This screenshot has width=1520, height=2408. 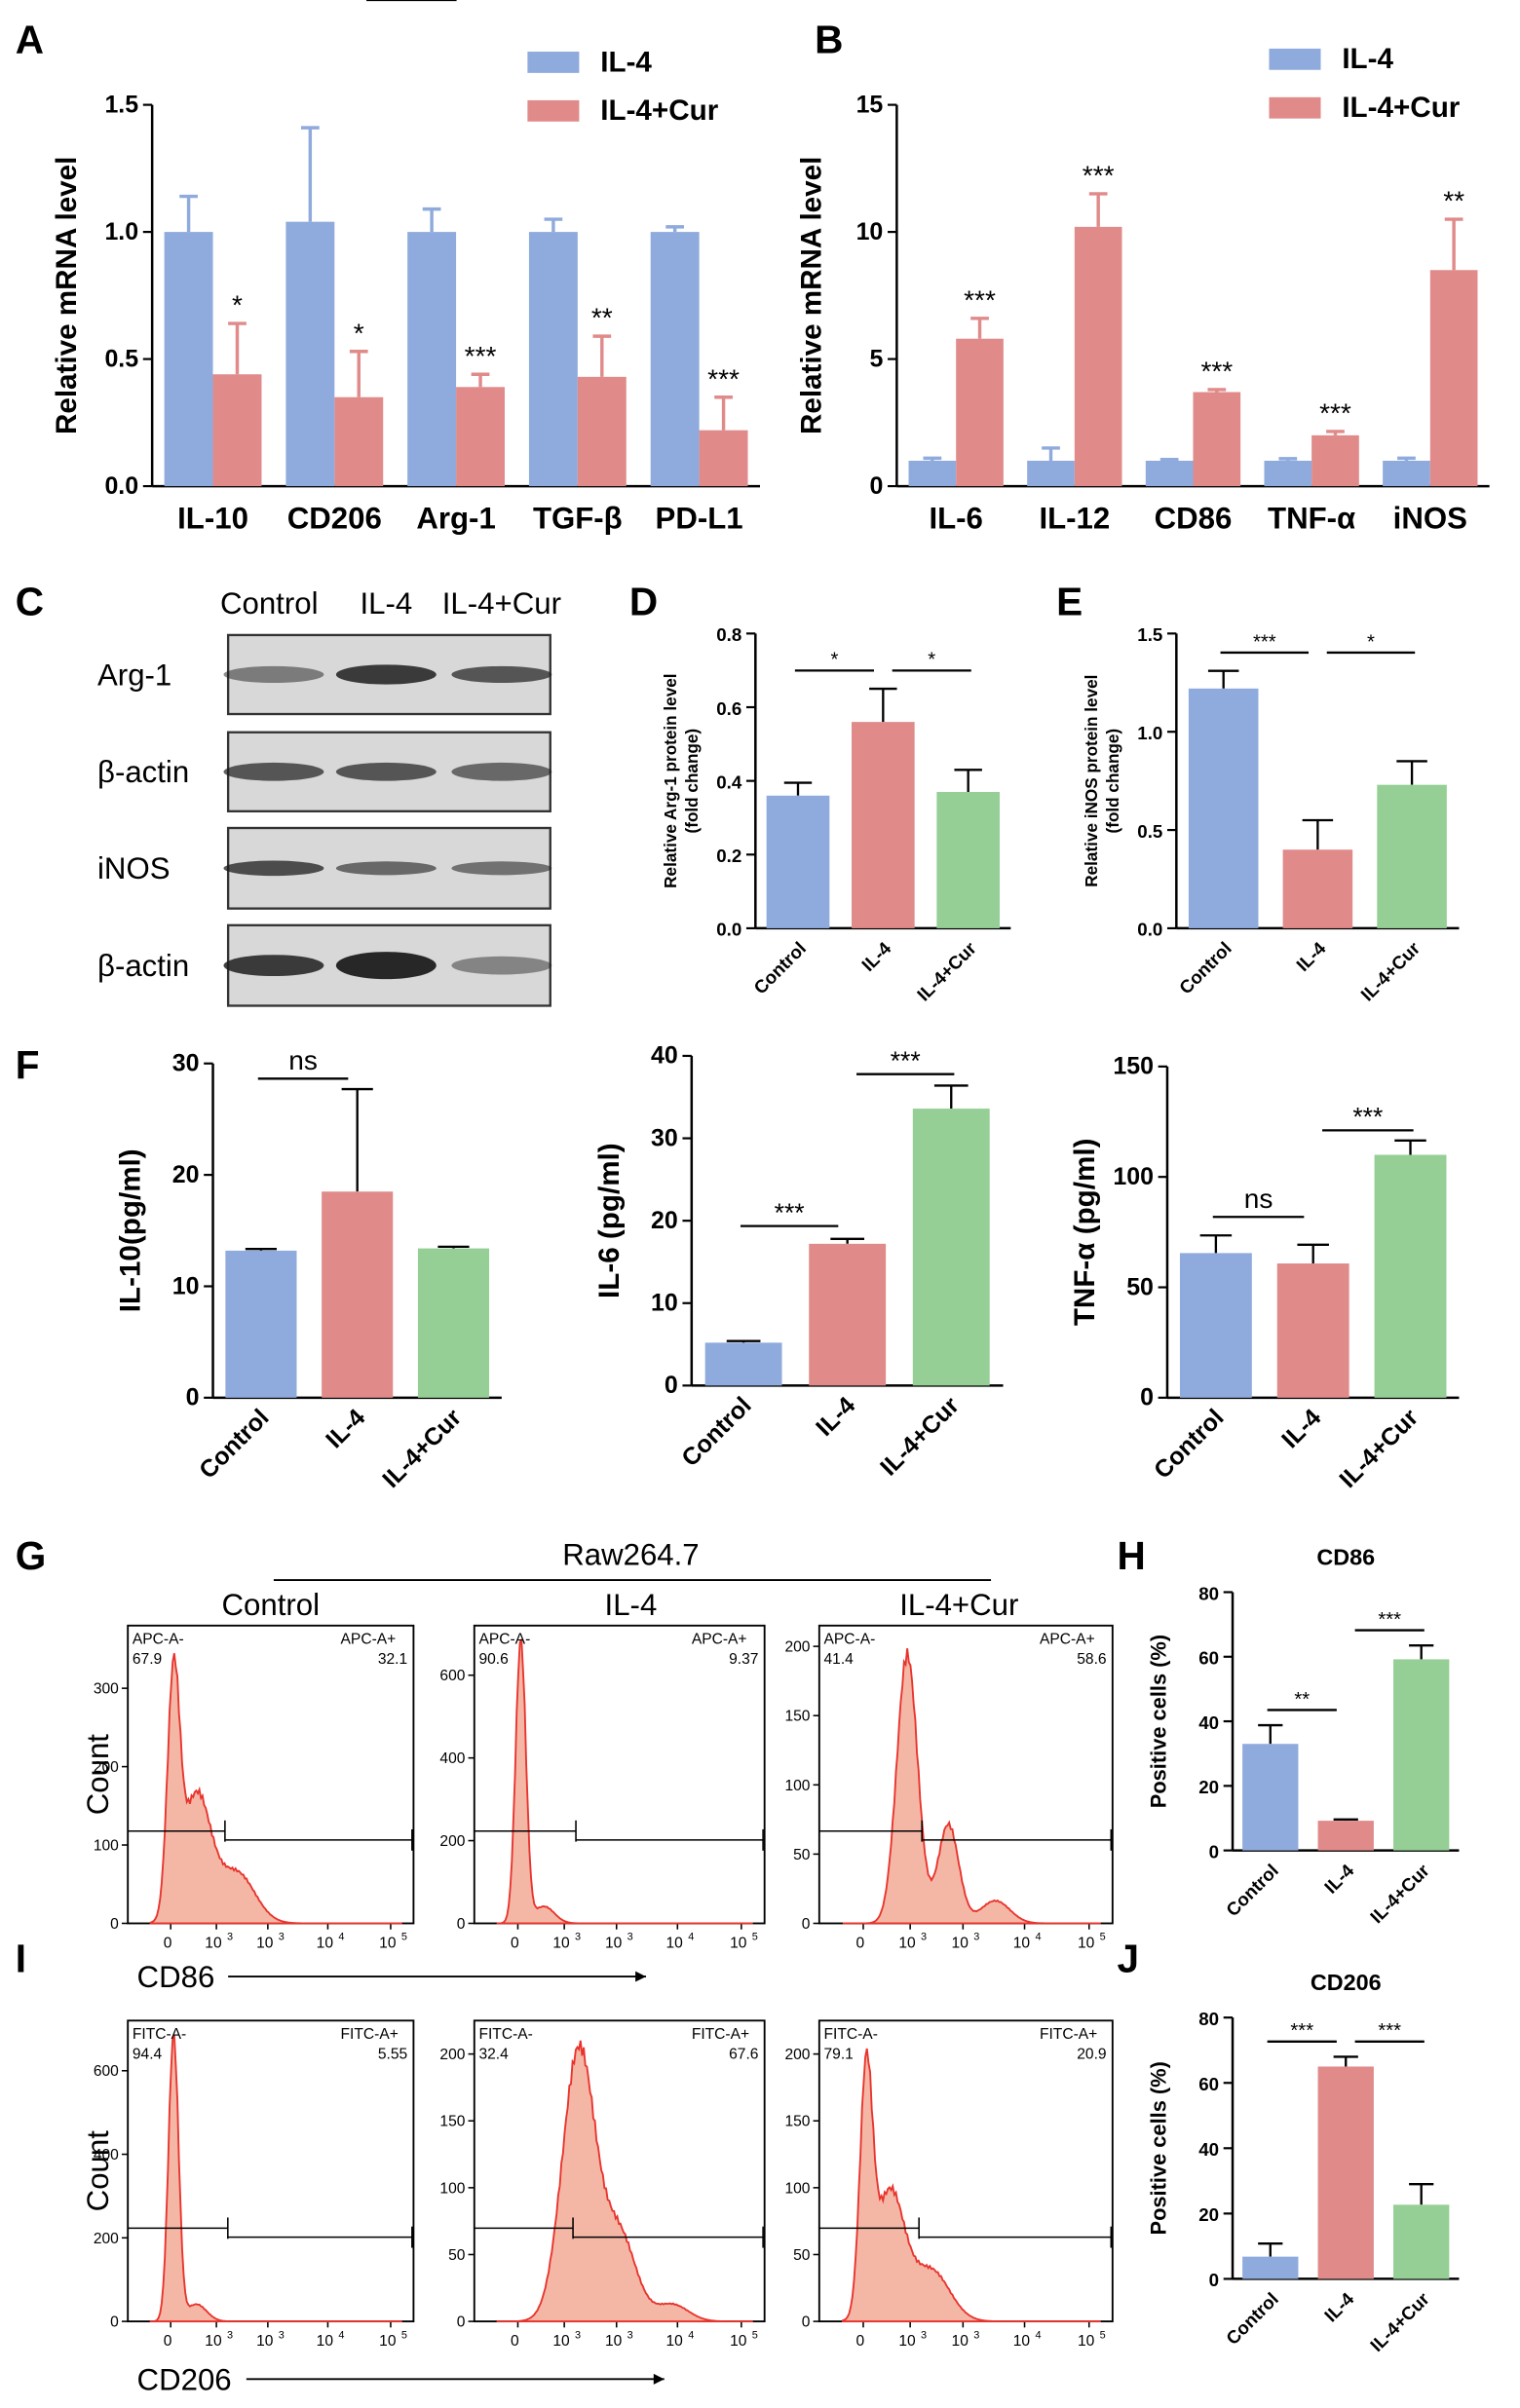 What do you see at coordinates (30, 40) in the screenshot?
I see `panel-label-A: A` at bounding box center [30, 40].